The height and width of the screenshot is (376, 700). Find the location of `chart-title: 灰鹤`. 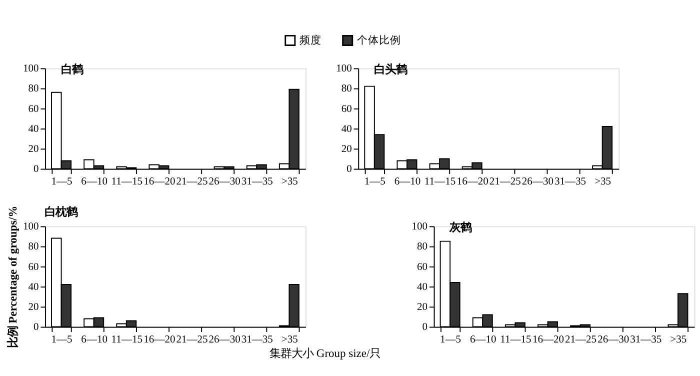

chart-title: 灰鹤 is located at coordinates (460, 227).